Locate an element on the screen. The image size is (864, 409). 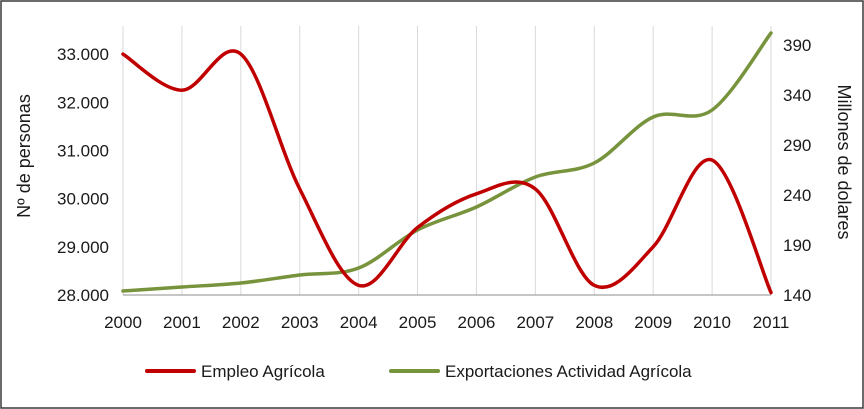
y-tick-label: 33.000 is located at coordinates (83, 54).